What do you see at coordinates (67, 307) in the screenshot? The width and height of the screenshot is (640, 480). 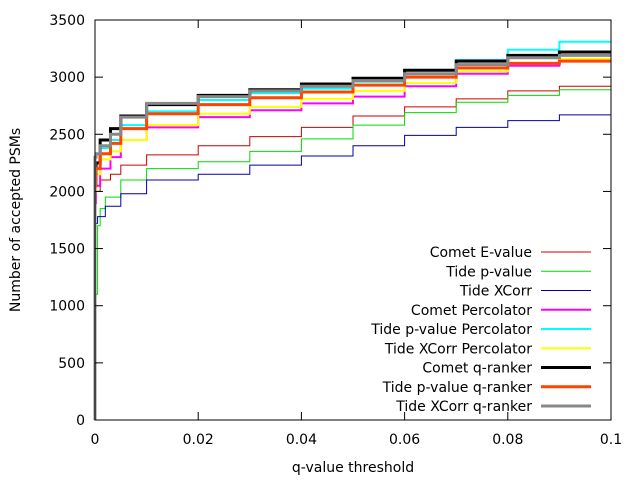 I see `y-tick-label: 1000` at bounding box center [67, 307].